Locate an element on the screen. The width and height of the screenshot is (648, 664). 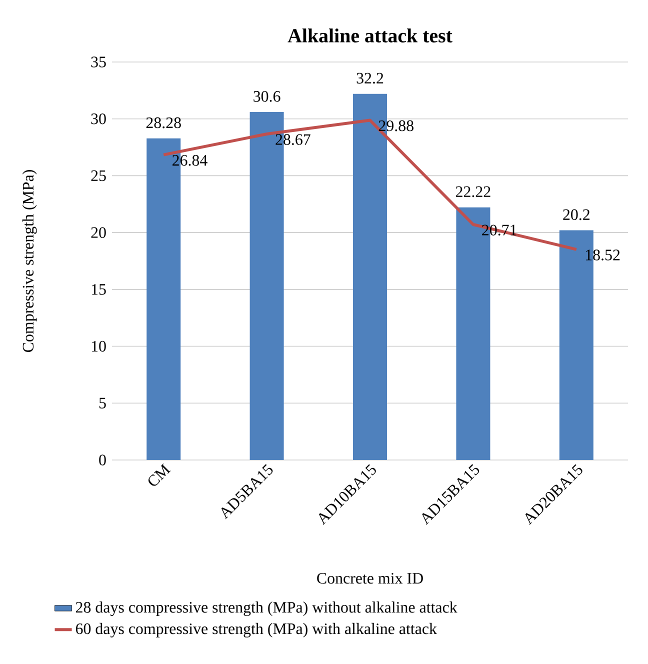
y-tick-label: 0 is located at coordinates (102, 460).